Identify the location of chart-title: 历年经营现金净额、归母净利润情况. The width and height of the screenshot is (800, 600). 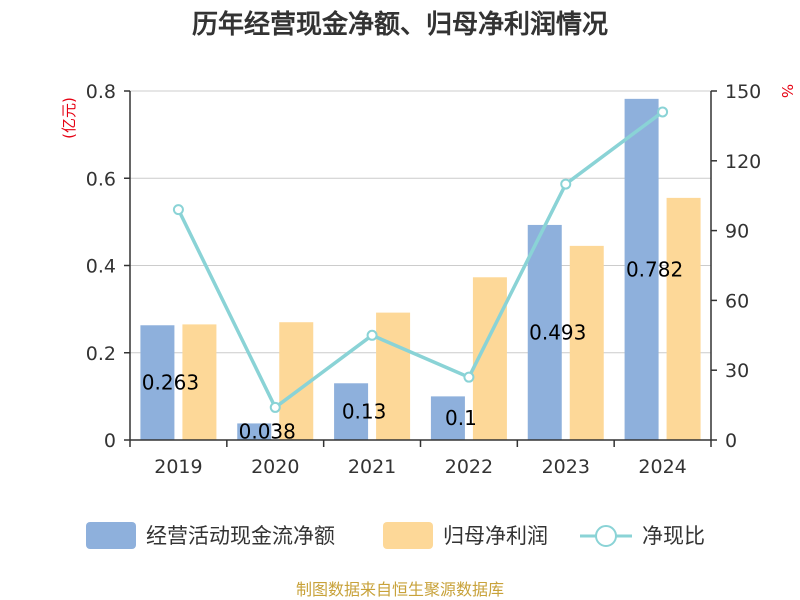
(400, 24).